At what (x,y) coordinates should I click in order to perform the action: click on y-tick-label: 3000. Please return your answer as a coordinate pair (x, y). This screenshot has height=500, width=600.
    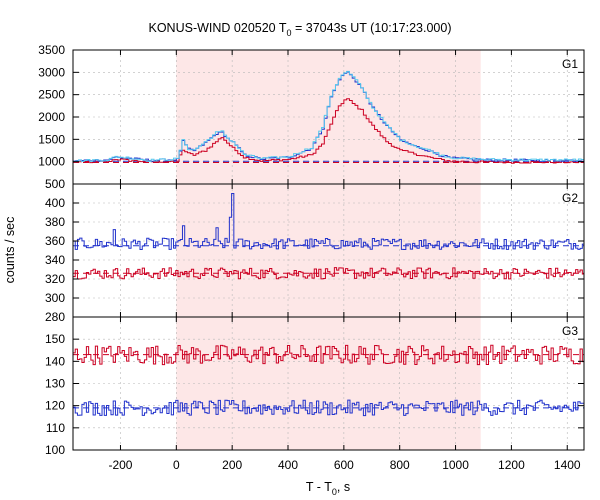
    Looking at the image, I should click on (51, 72).